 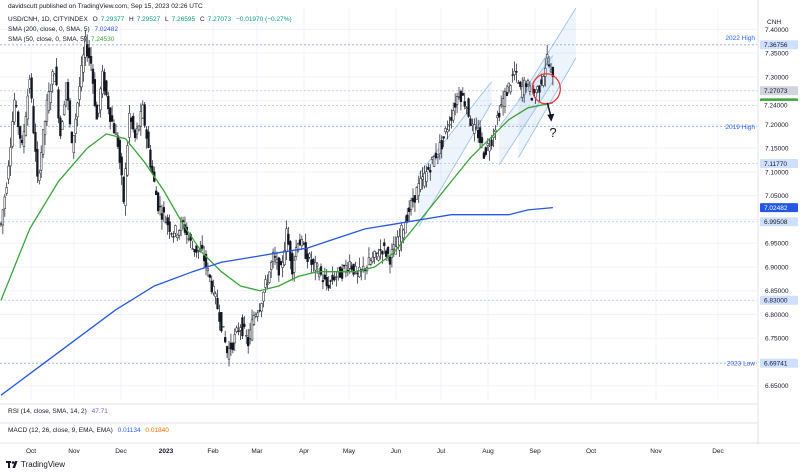 I want to click on y-tick-label: 7.40000, so click(x=777, y=30).